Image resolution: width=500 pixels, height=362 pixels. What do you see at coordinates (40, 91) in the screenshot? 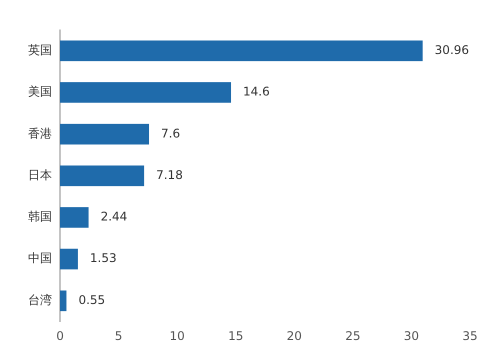
I see `y-tick-label: 美国` at bounding box center [40, 91].